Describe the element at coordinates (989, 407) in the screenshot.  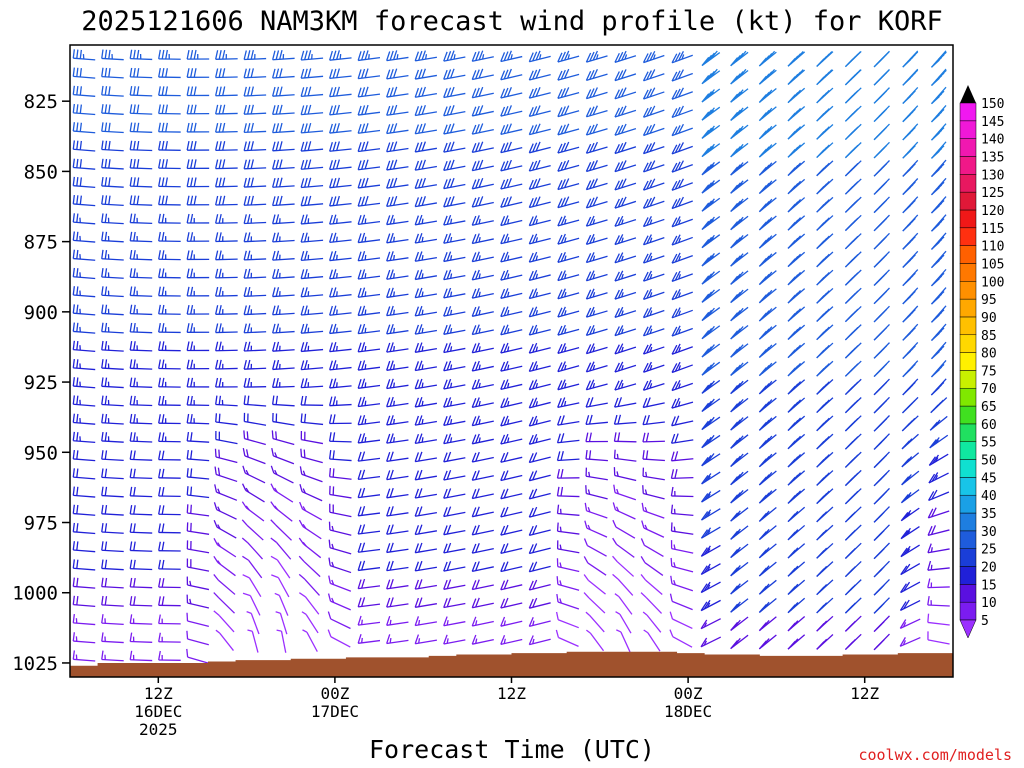
I see `colorbar-label: 65` at that location.